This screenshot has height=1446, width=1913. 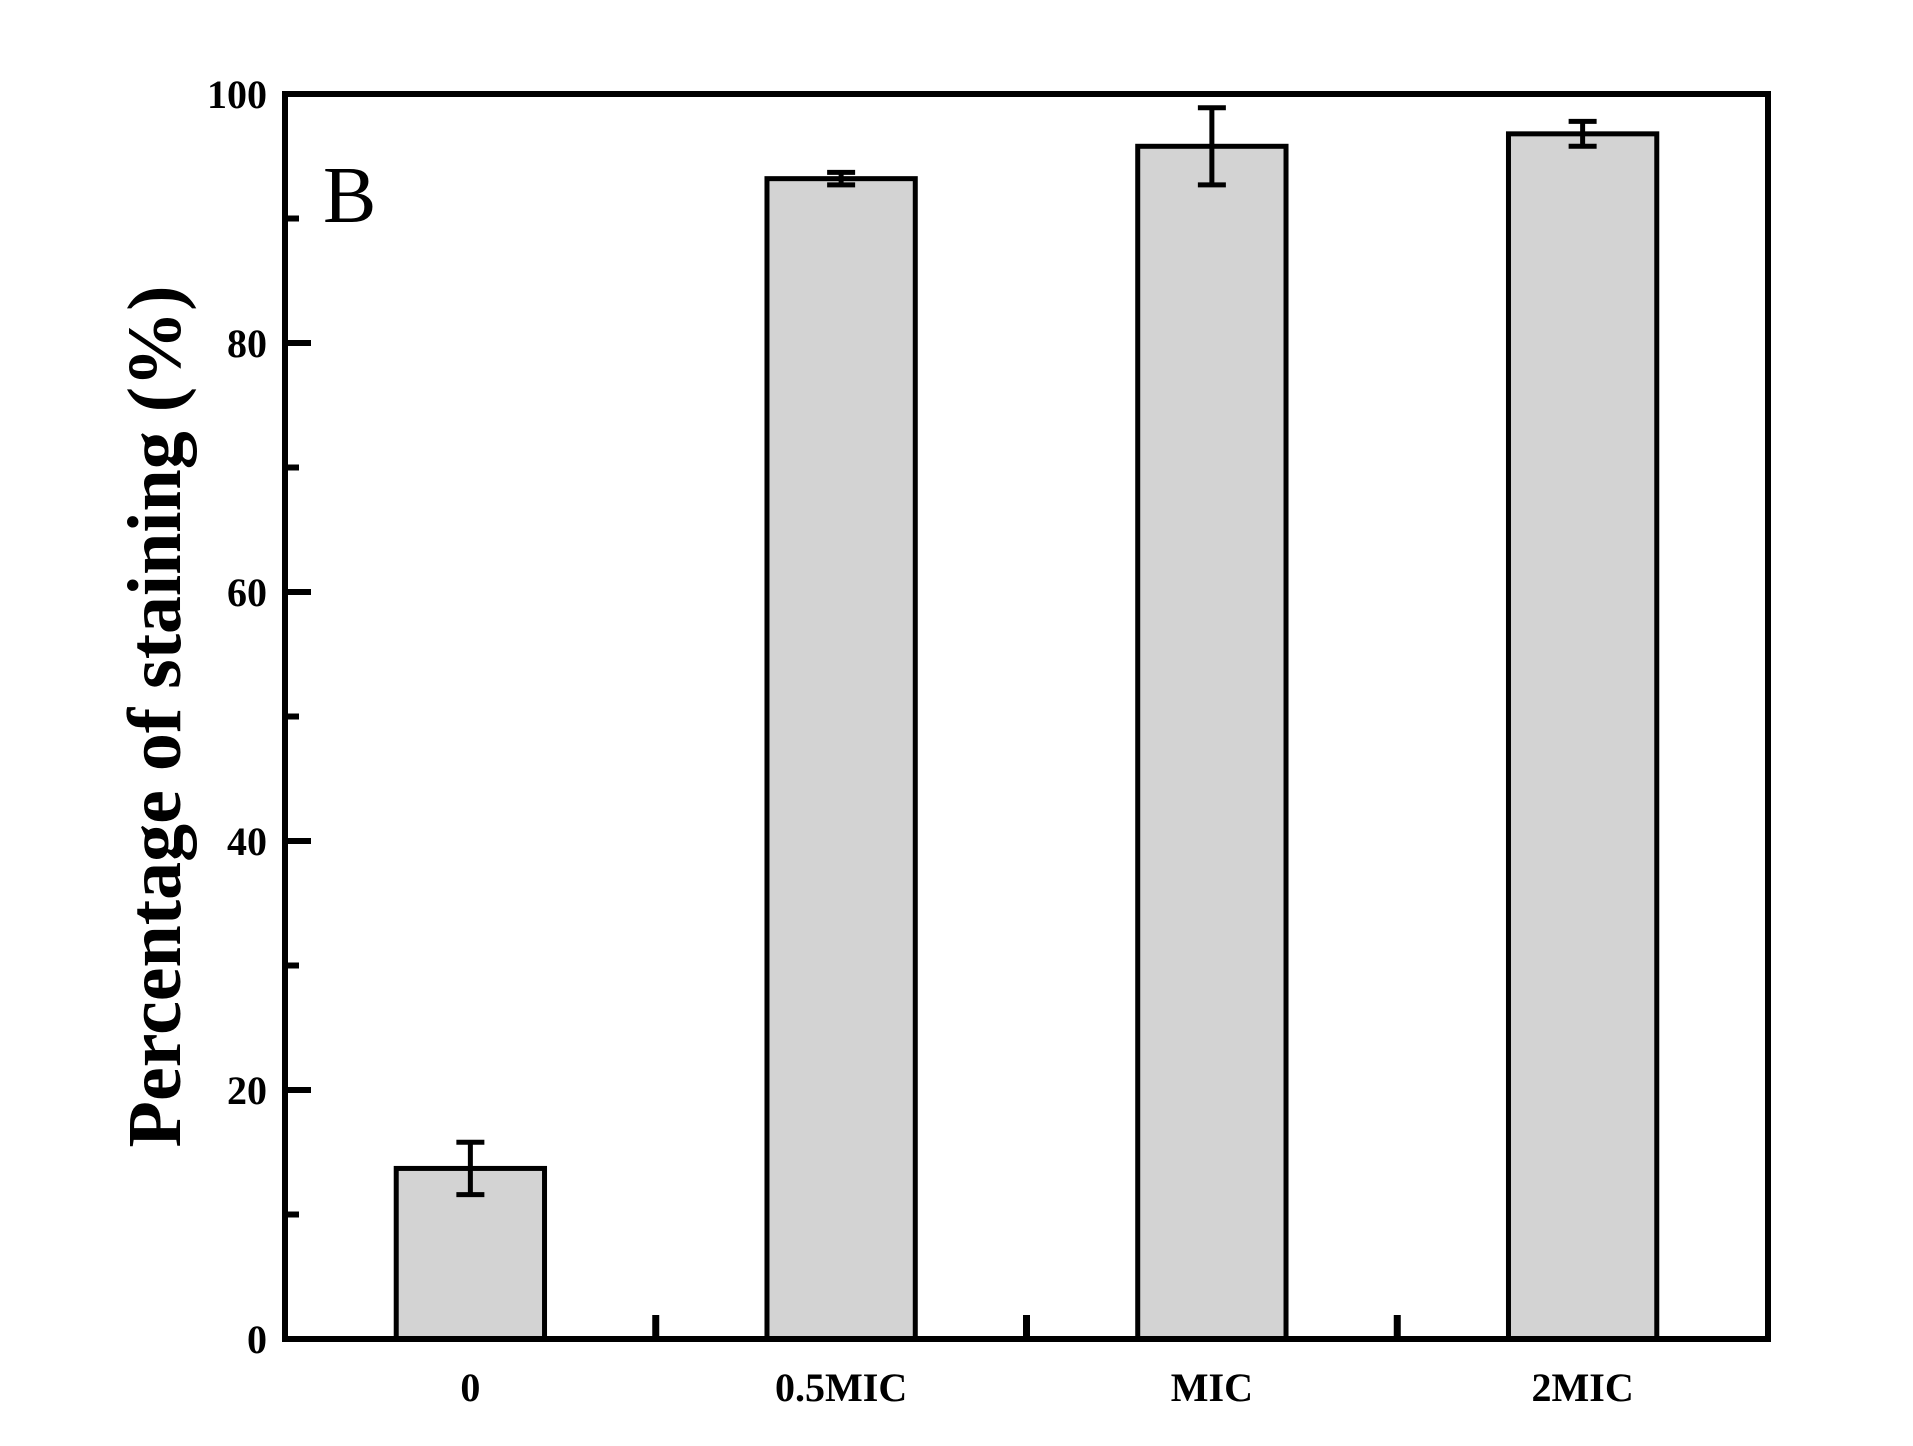 I want to click on bar-MIC, so click(x=1212, y=742).